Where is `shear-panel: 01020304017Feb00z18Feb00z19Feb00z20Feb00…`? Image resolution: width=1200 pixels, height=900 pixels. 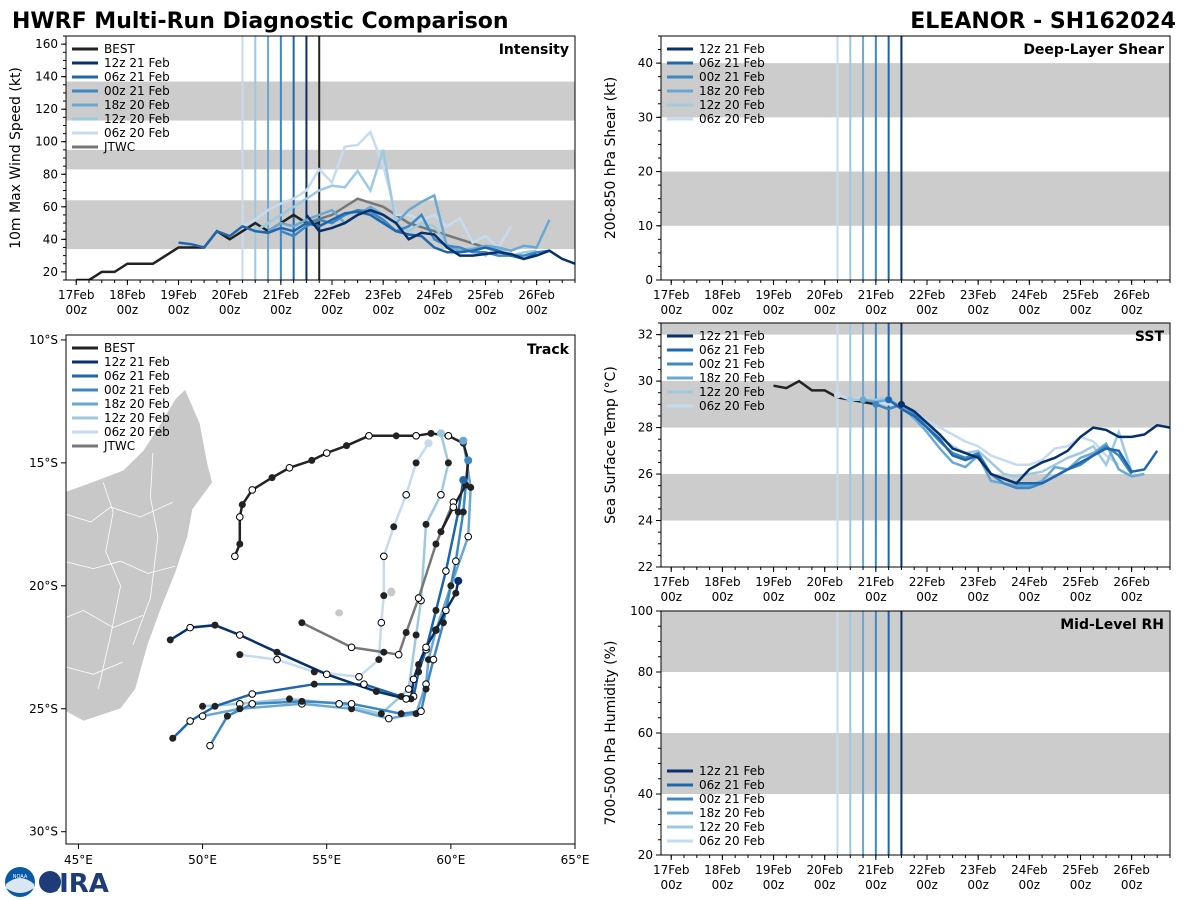
shear-panel: 01020304017Feb00z18Feb00z19Feb00z20Feb00… is located at coordinates (887, 176).